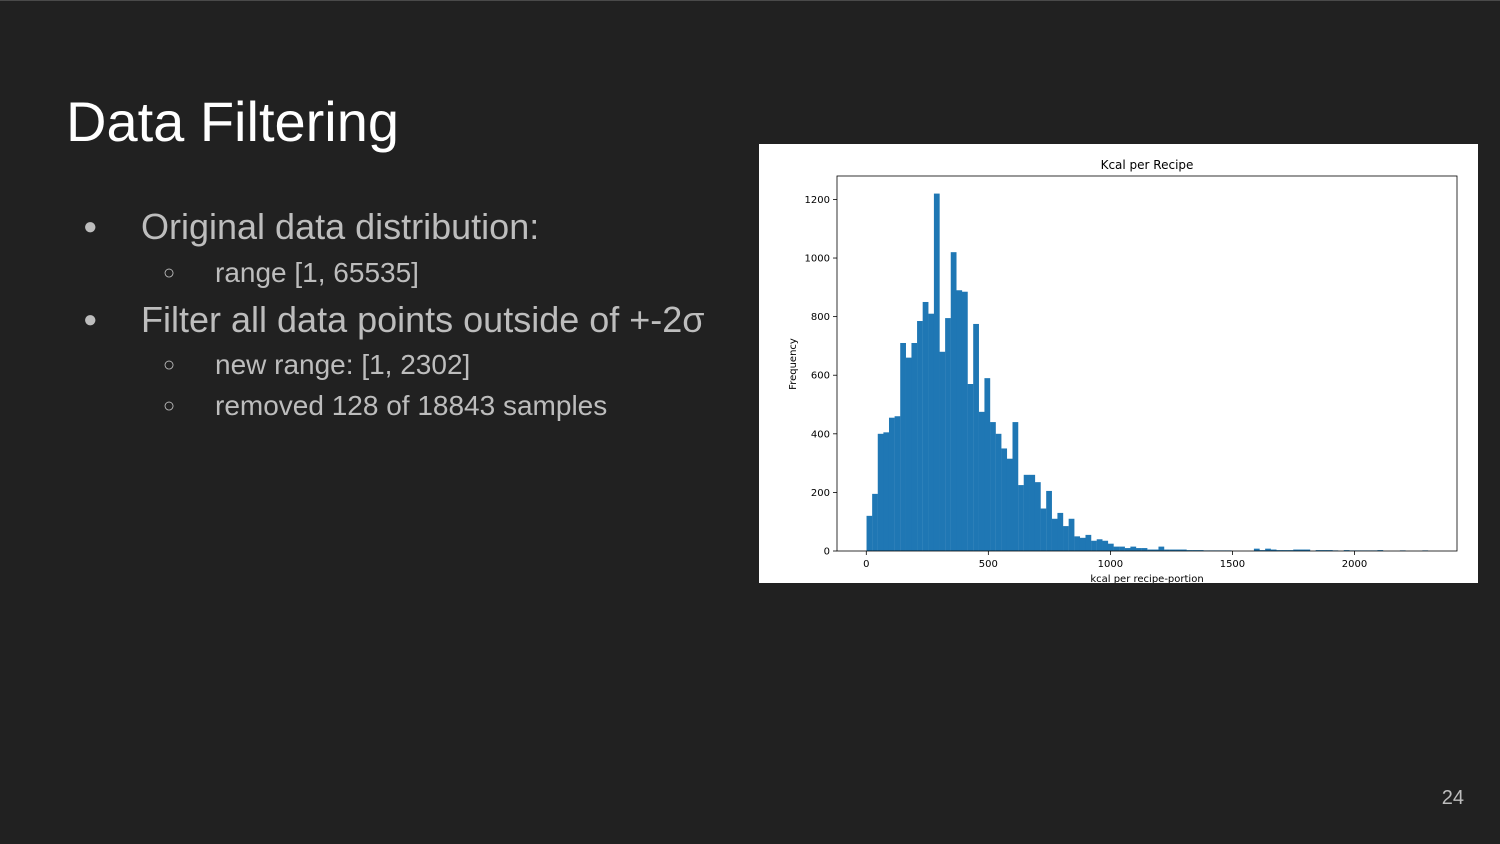 This screenshot has height=844, width=1500. Describe the element at coordinates (817, 200) in the screenshot. I see `y-tick-label: 1200` at that location.